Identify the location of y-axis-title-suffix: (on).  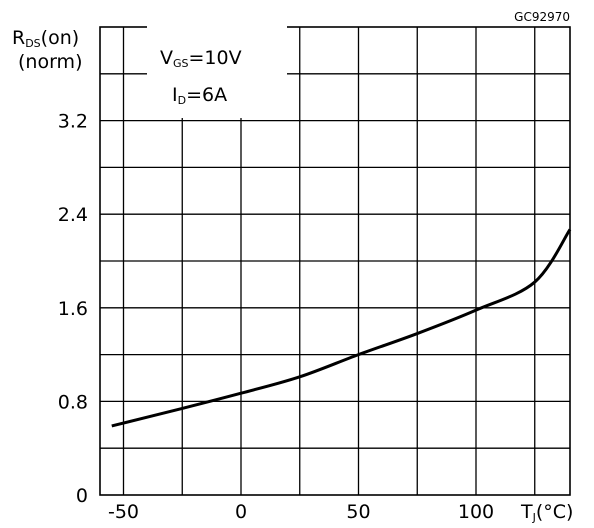
(60, 38).